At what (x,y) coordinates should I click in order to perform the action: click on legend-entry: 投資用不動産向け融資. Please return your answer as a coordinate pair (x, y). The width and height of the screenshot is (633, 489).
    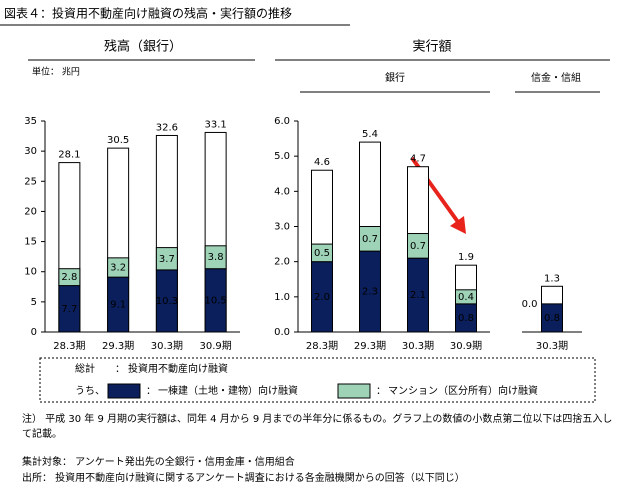
    Looking at the image, I should click on (178, 368).